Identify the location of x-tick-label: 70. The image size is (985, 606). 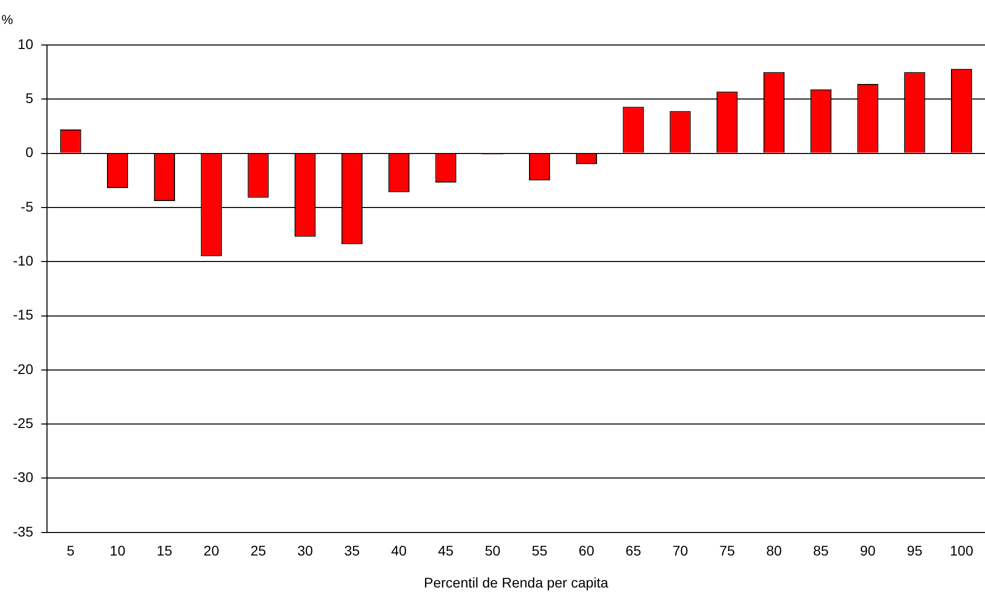
(680, 550).